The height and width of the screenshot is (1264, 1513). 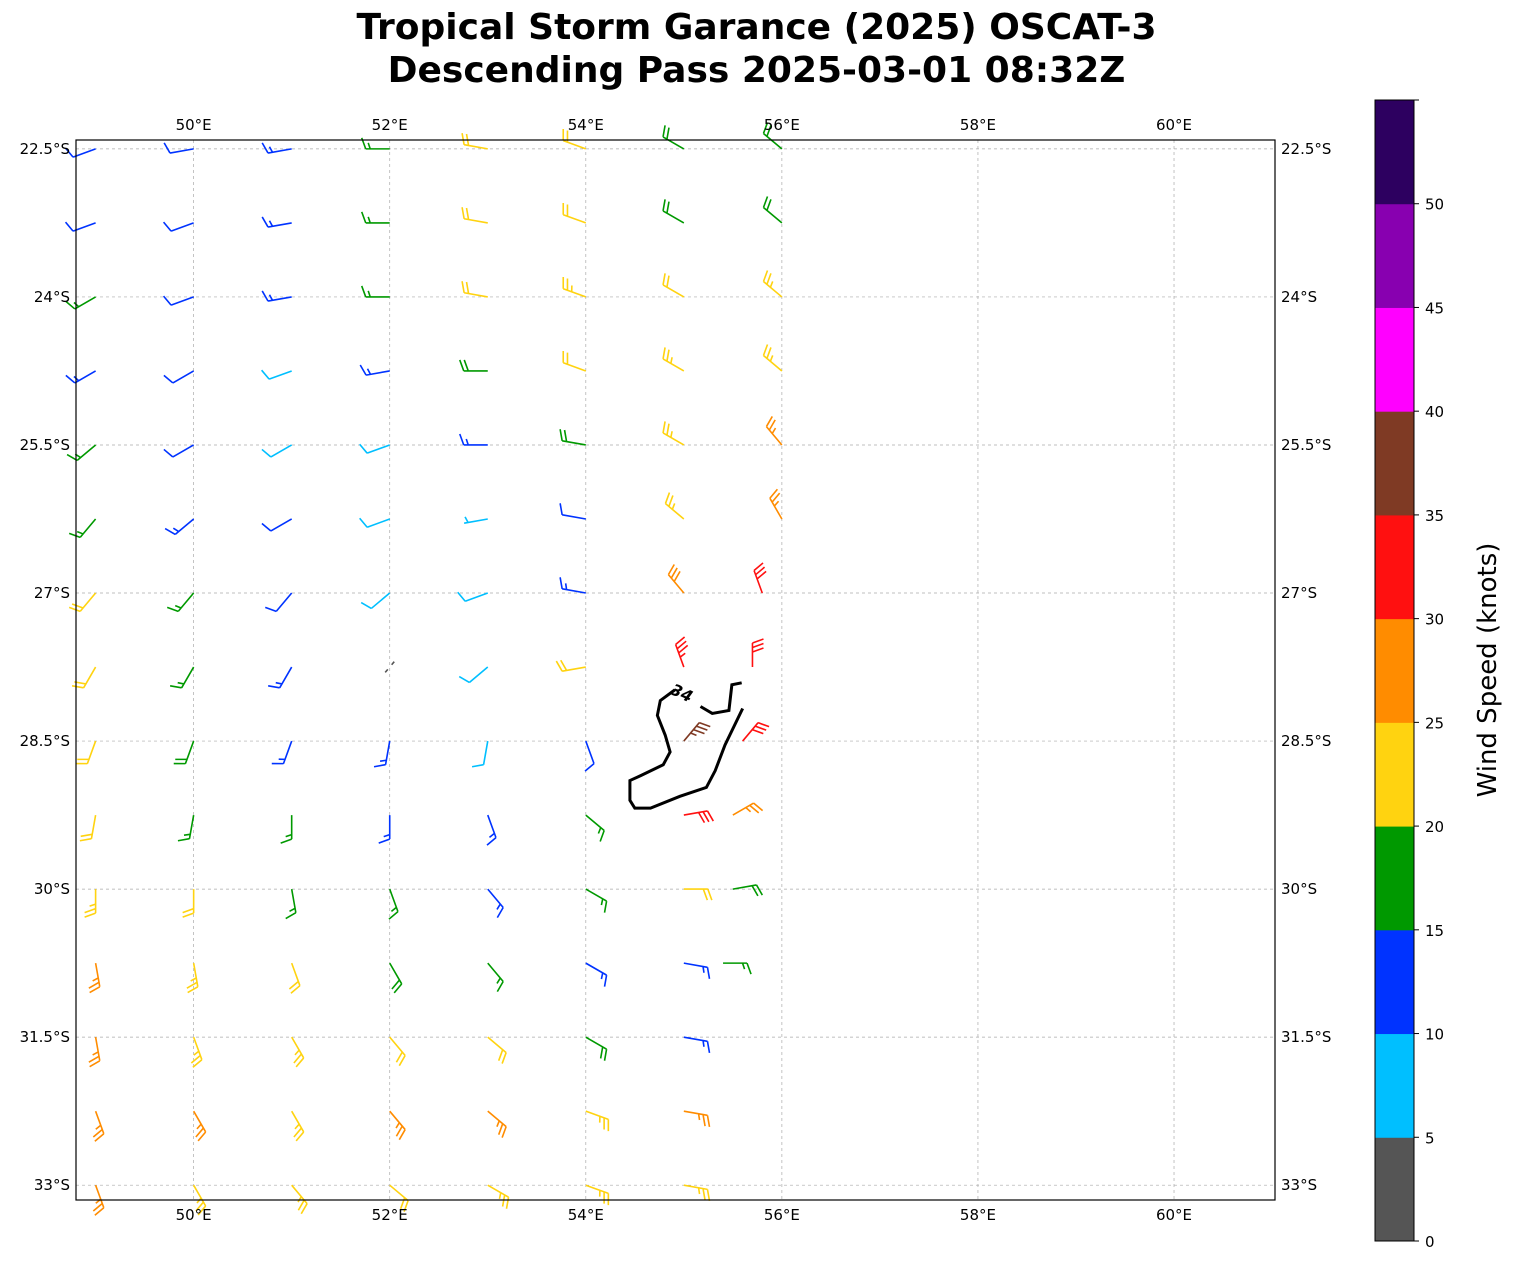 What do you see at coordinates (586, 125) in the screenshot?
I see `lon-tick-label-top: 54°E` at bounding box center [586, 125].